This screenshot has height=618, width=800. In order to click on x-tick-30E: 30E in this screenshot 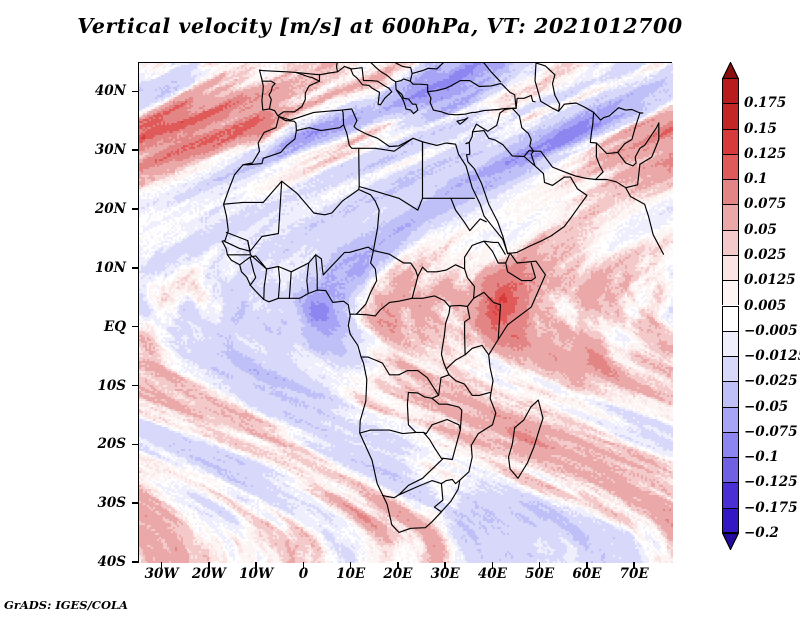, I will do `click(445, 574)`.